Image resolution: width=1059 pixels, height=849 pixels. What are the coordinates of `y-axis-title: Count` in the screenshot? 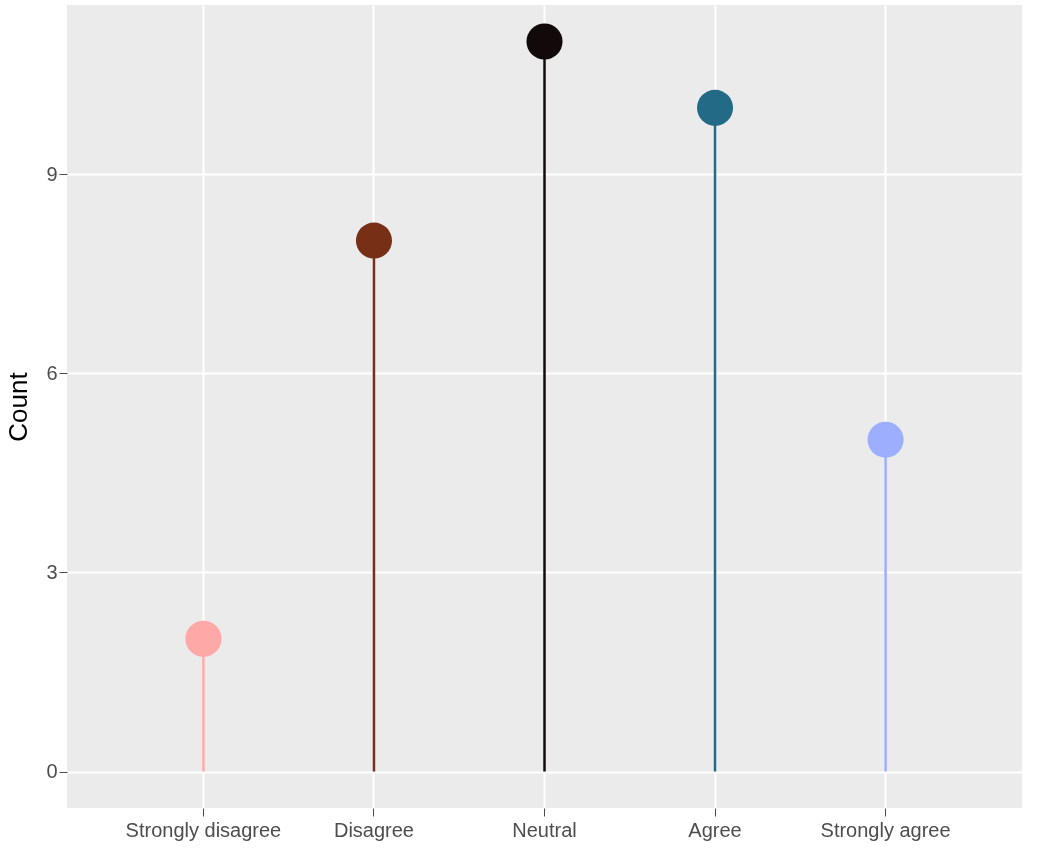 It's located at (18, 406).